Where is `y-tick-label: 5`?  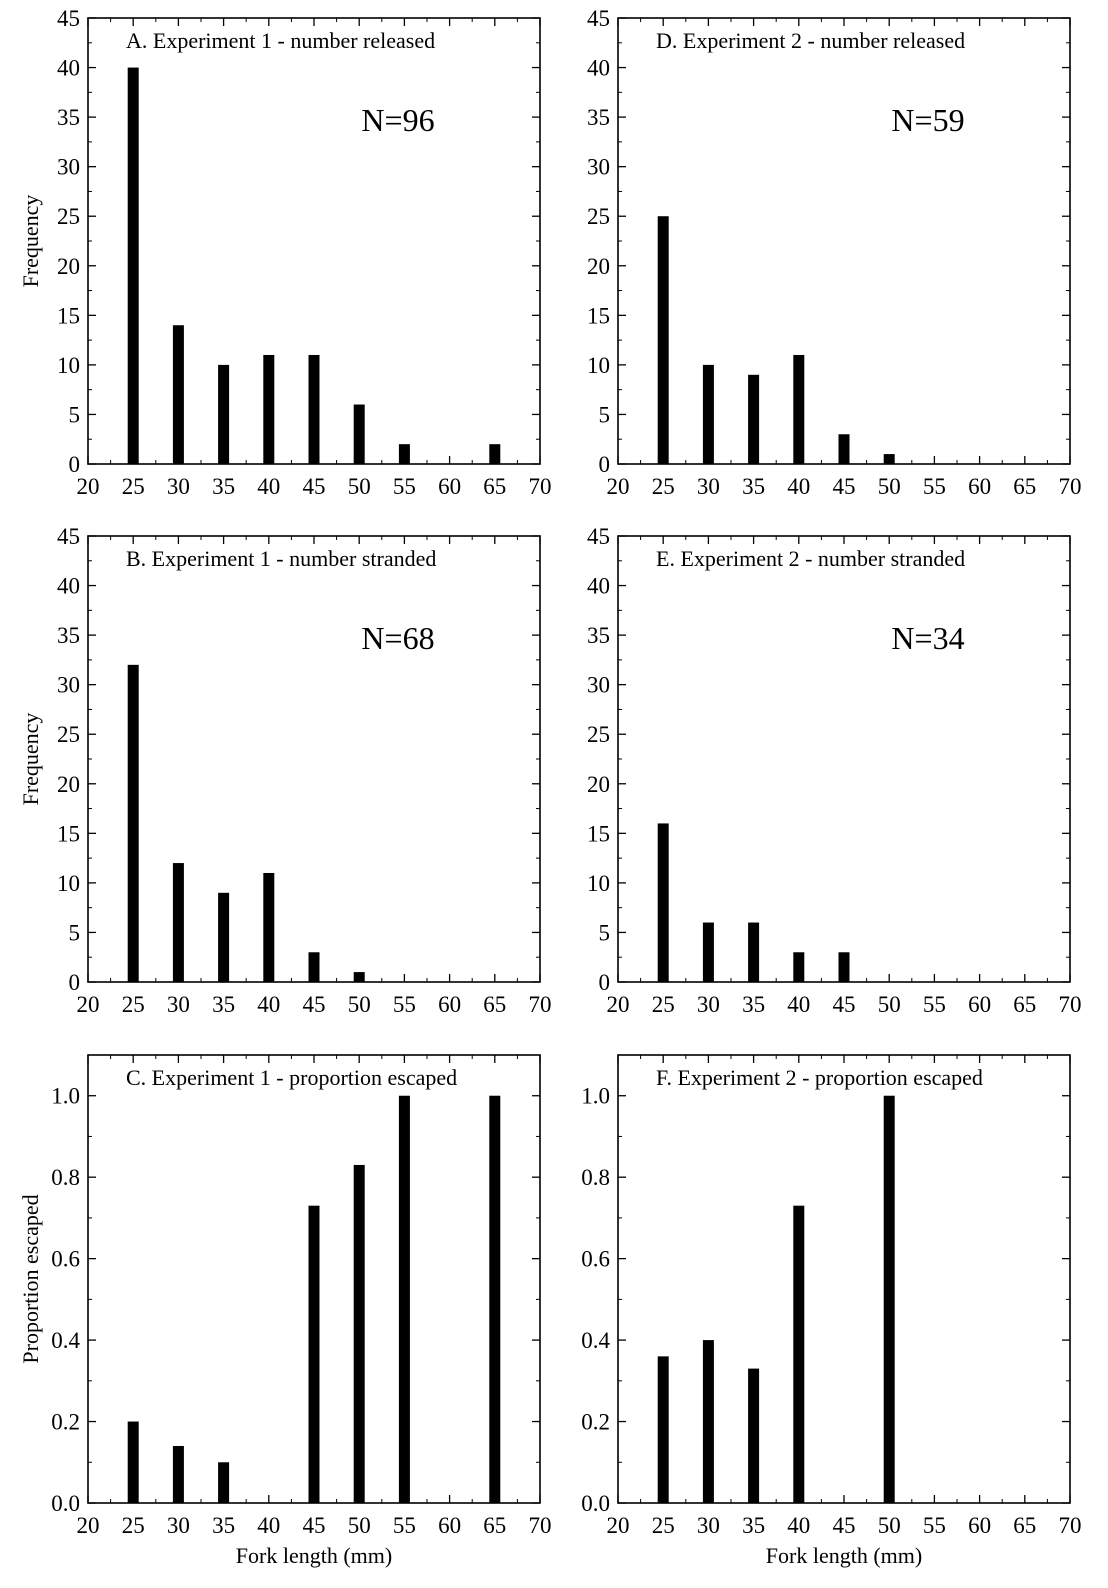
y-tick-label: 5 is located at coordinates (75, 414).